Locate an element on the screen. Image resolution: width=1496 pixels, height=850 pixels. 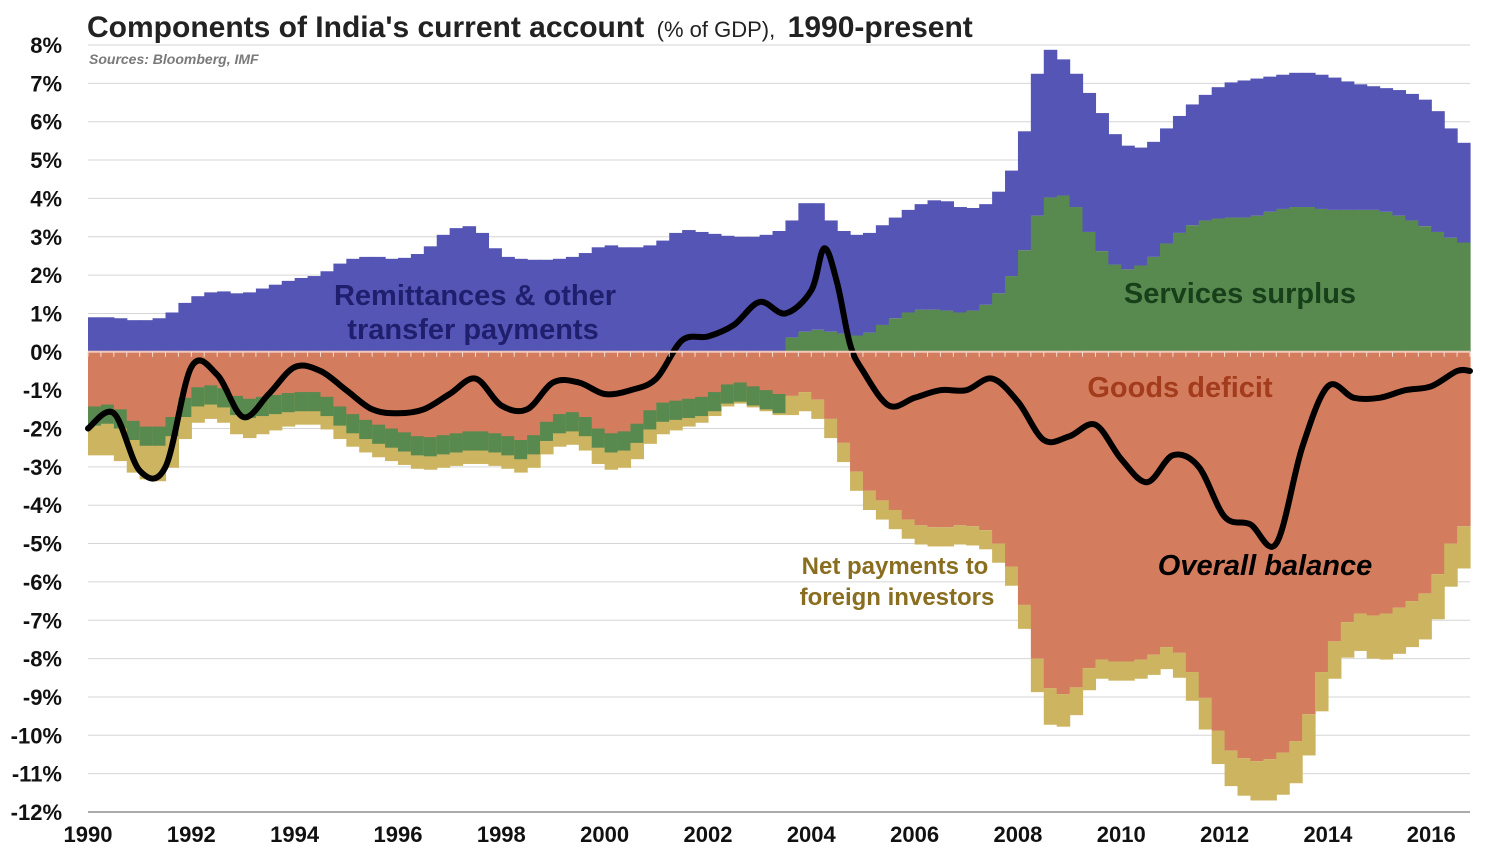
x-tick-label: 1994 is located at coordinates (295, 834).